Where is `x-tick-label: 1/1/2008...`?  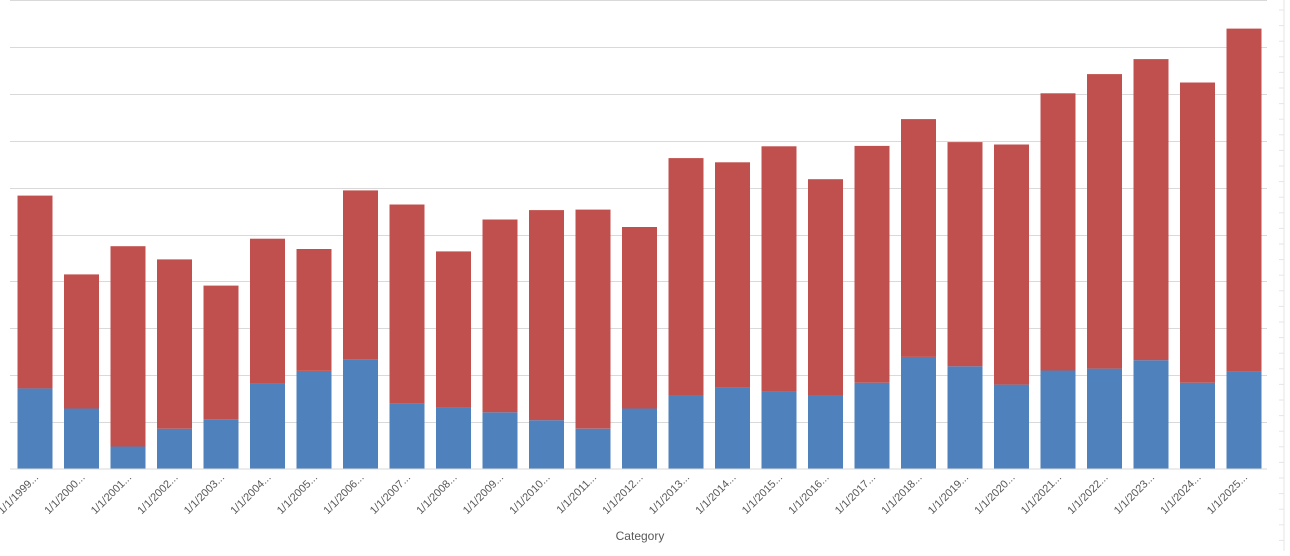
x-tick-label: 1/1/2008... is located at coordinates (436, 494).